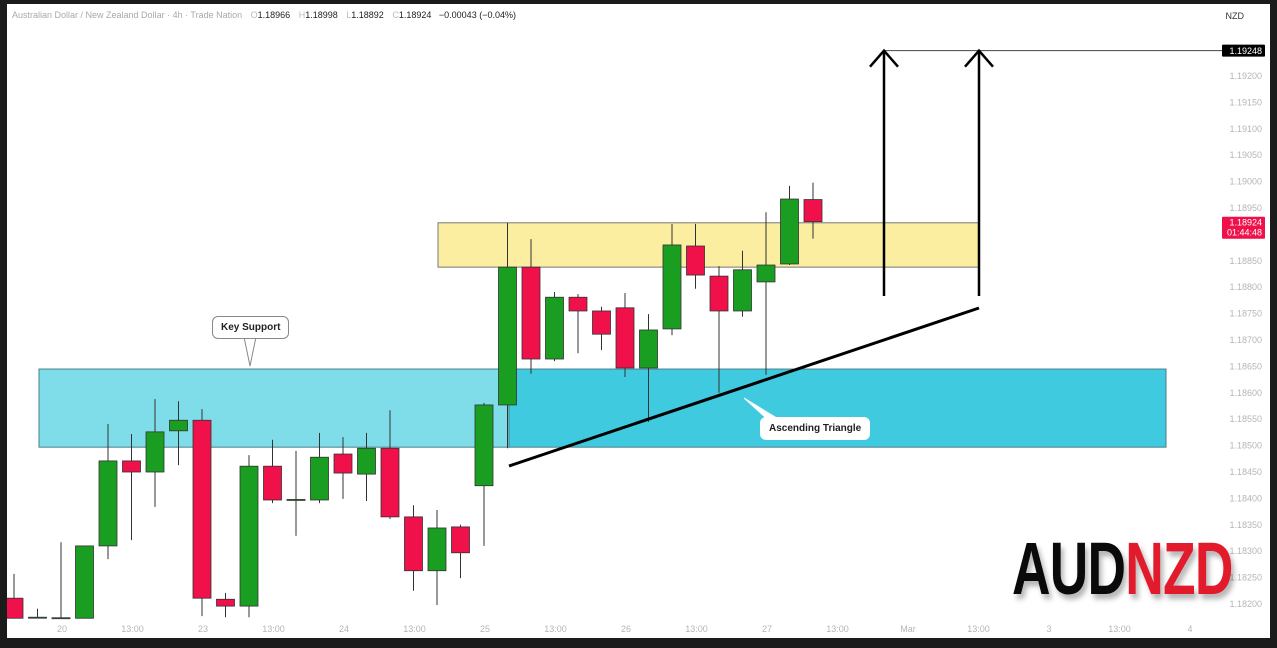  What do you see at coordinates (1245, 578) in the screenshot?
I see `price-tick: 1.18250` at bounding box center [1245, 578].